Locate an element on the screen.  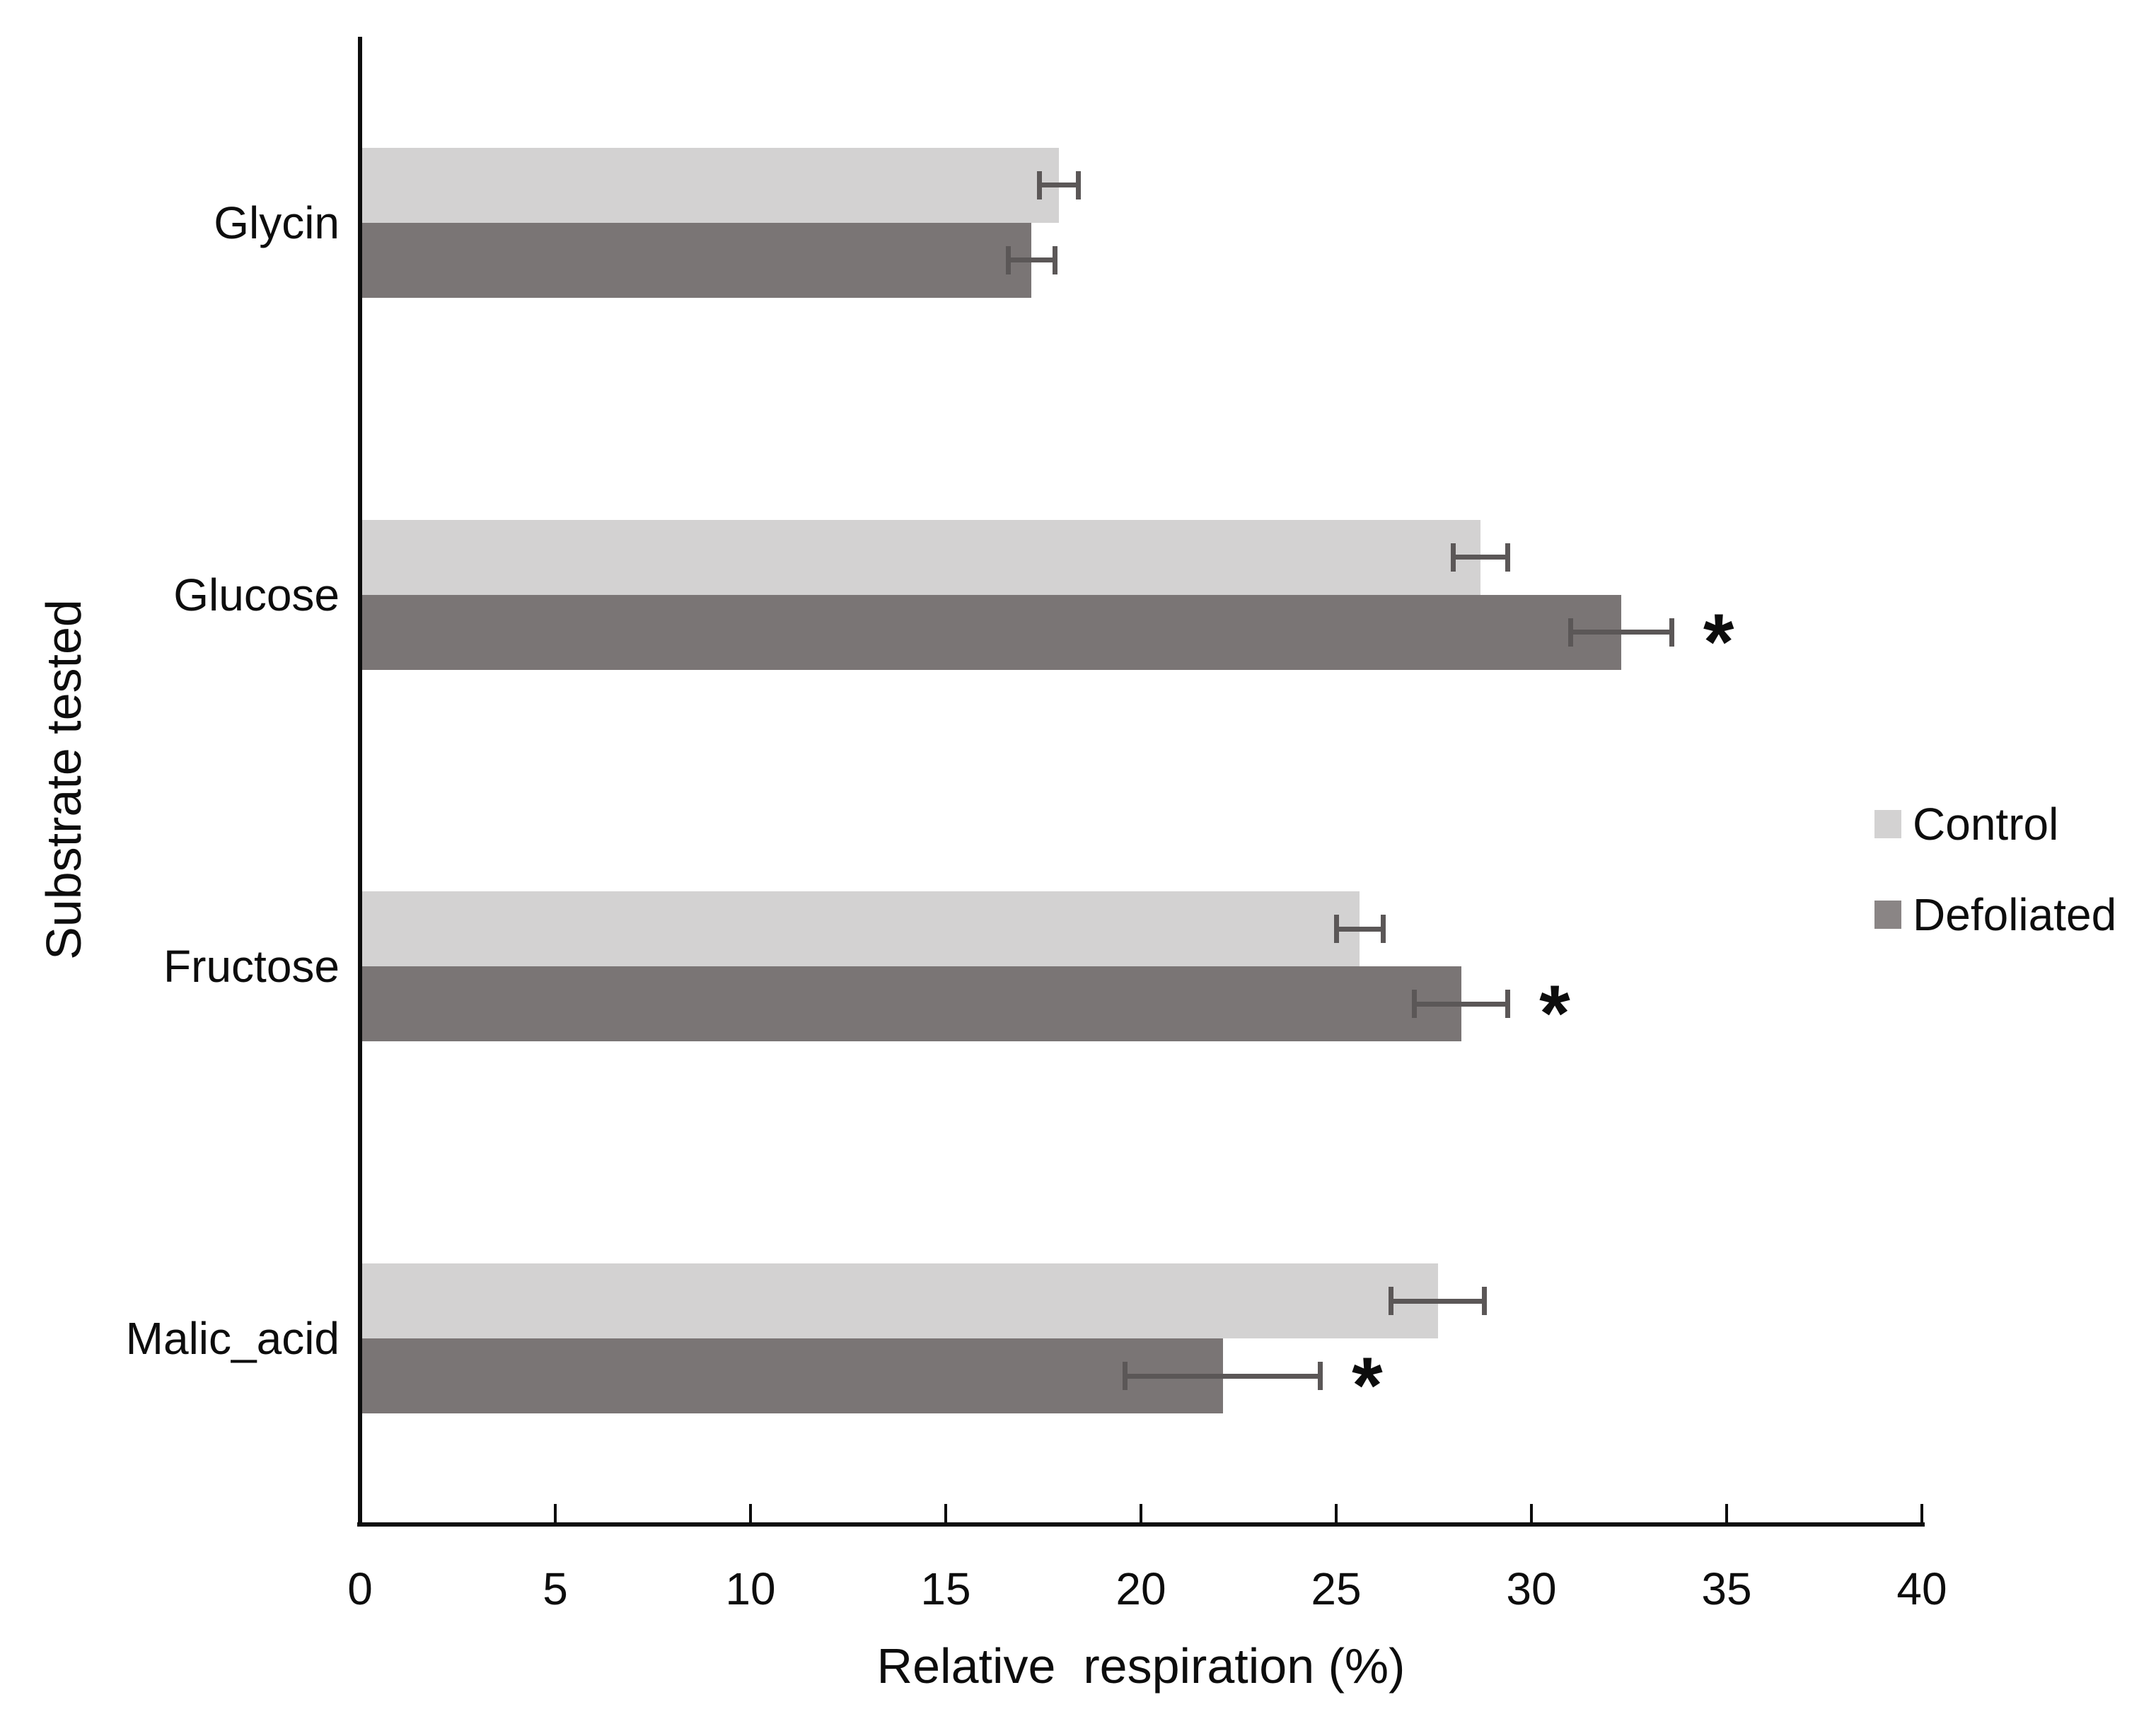
x-axis-tick-label: 15 is located at coordinates (945, 1588).